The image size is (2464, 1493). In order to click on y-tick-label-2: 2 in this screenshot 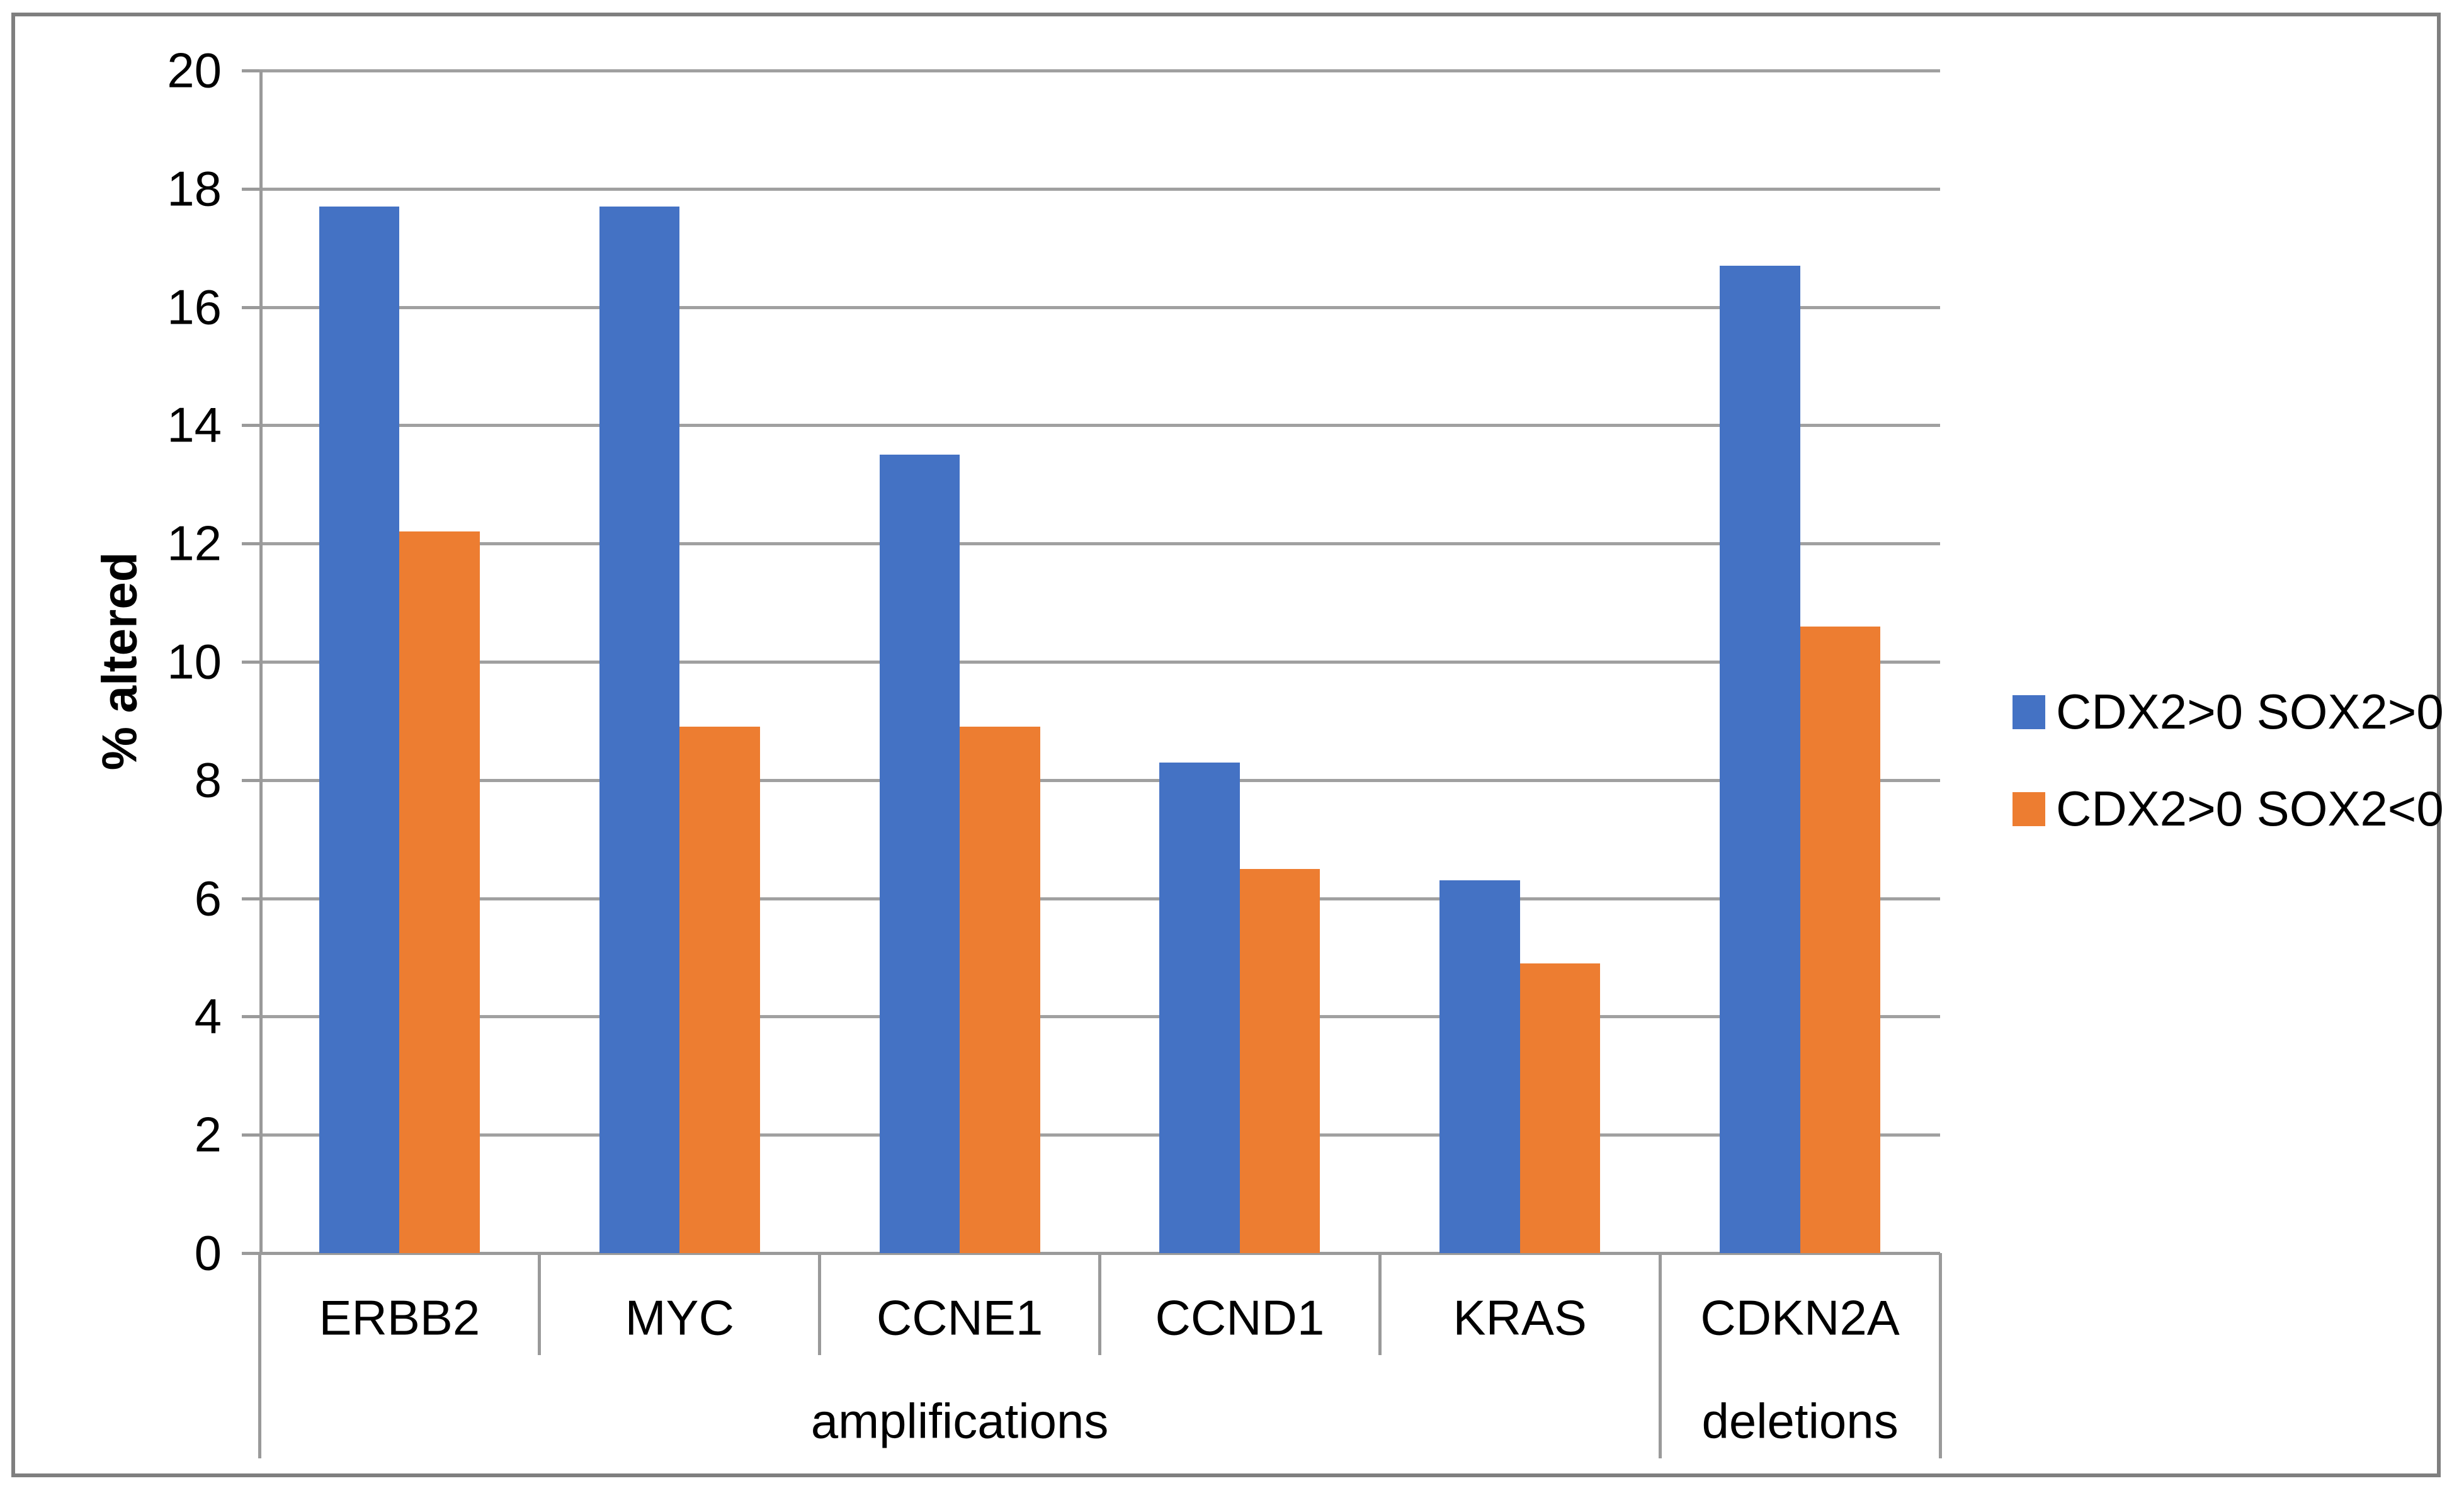, I will do `click(208, 1134)`.